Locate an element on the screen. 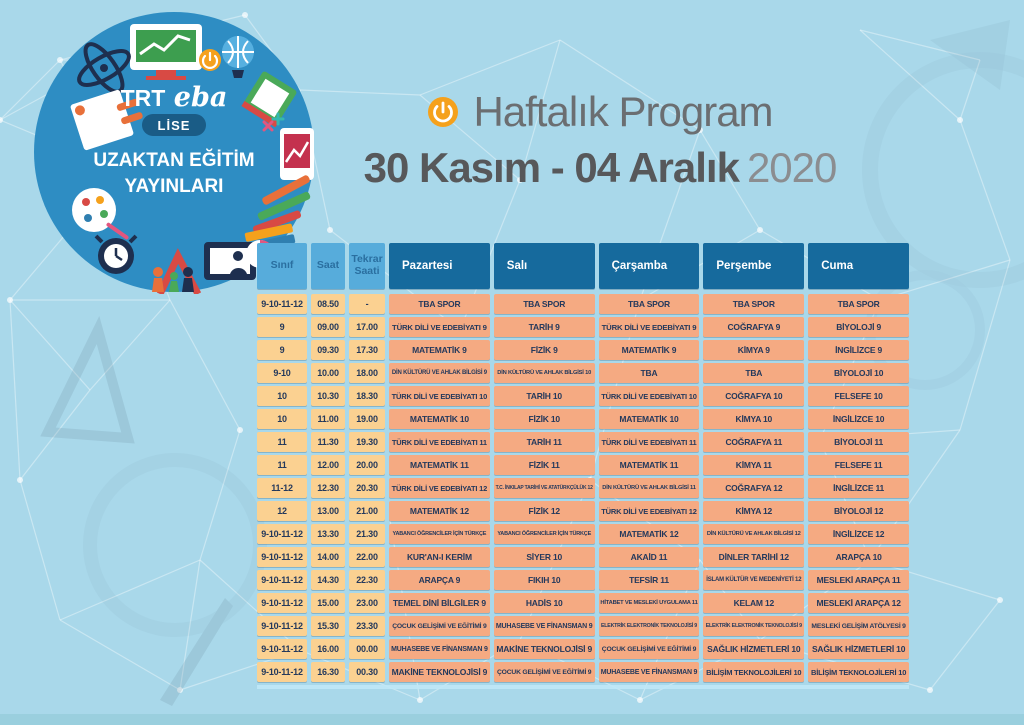  lesson-cell: ELEKTRİK ELEKTRONİK TEKNOLOJİSİ 9 is located at coordinates (649, 626).